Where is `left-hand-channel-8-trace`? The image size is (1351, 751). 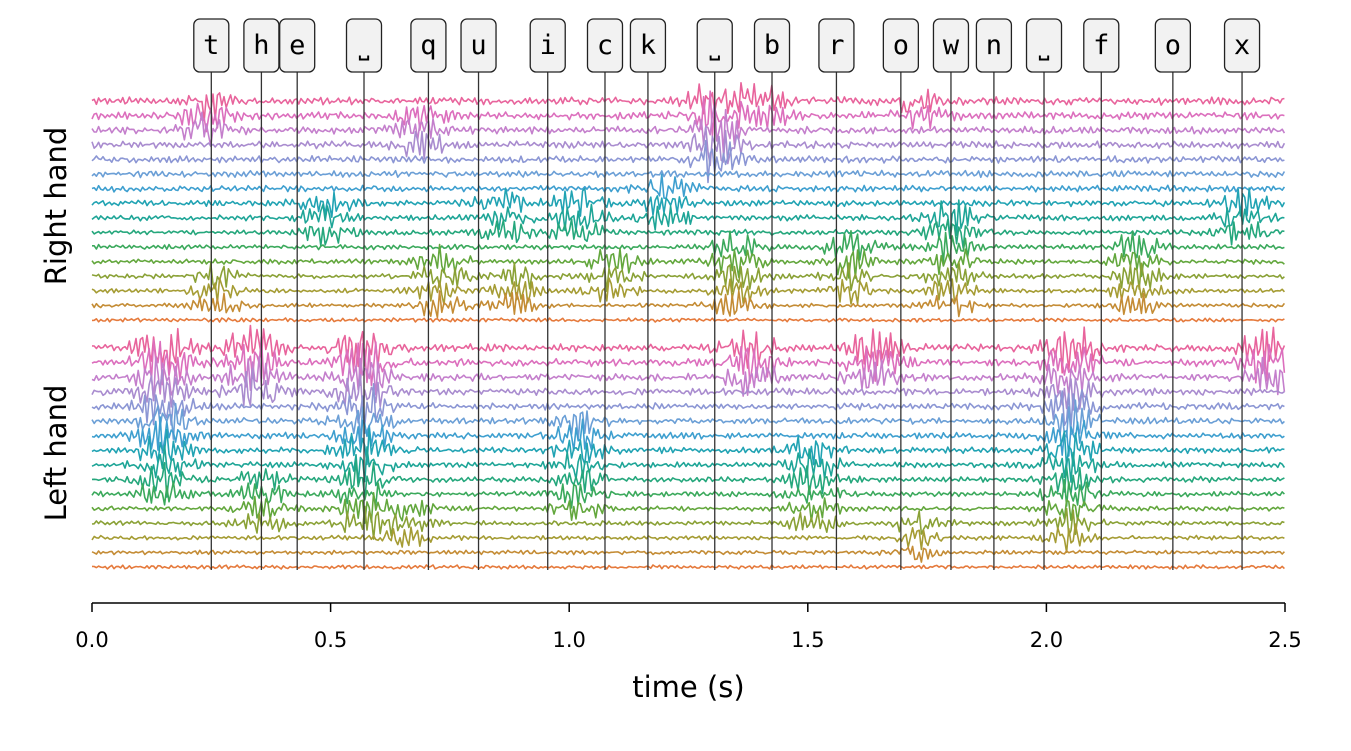
left-hand-channel-8-trace is located at coordinates (688, 447).